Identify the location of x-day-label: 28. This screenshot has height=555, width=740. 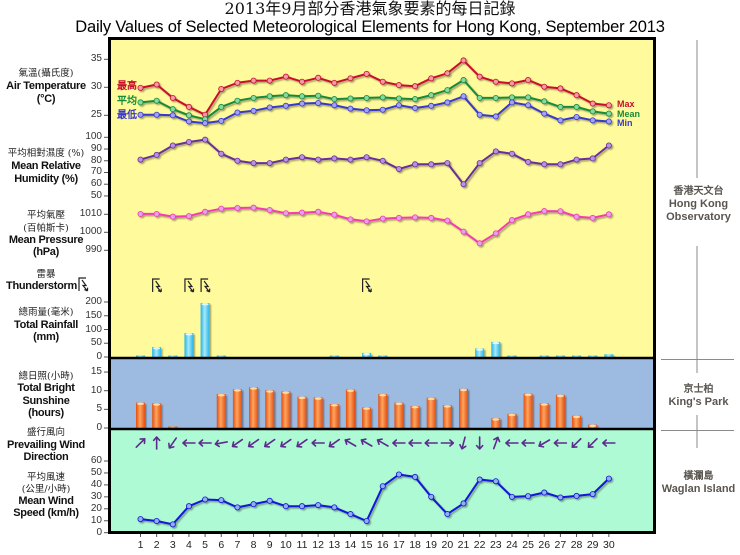
(576, 545).